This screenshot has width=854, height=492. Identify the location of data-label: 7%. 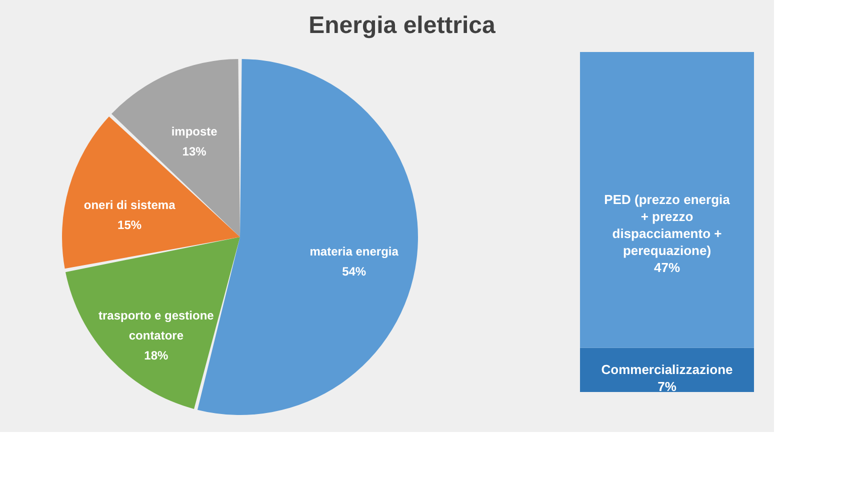
(667, 386).